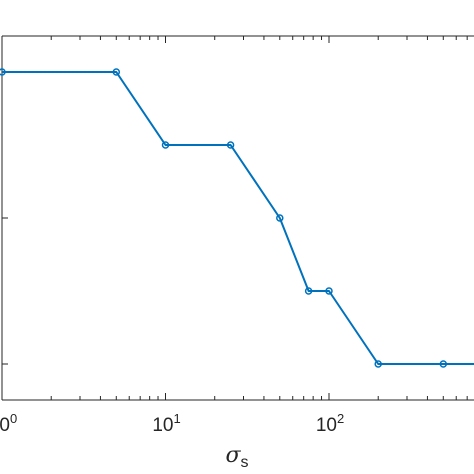 The height and width of the screenshot is (474, 474). I want to click on x-tick-label-exponent: 2, so click(340, 418).